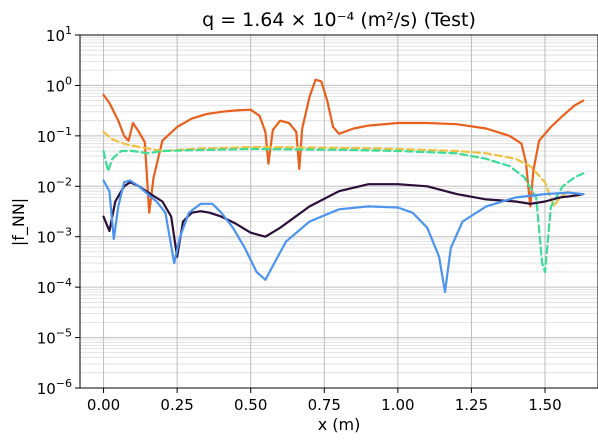  I want to click on x-tick-label: 0.00, so click(103, 405).